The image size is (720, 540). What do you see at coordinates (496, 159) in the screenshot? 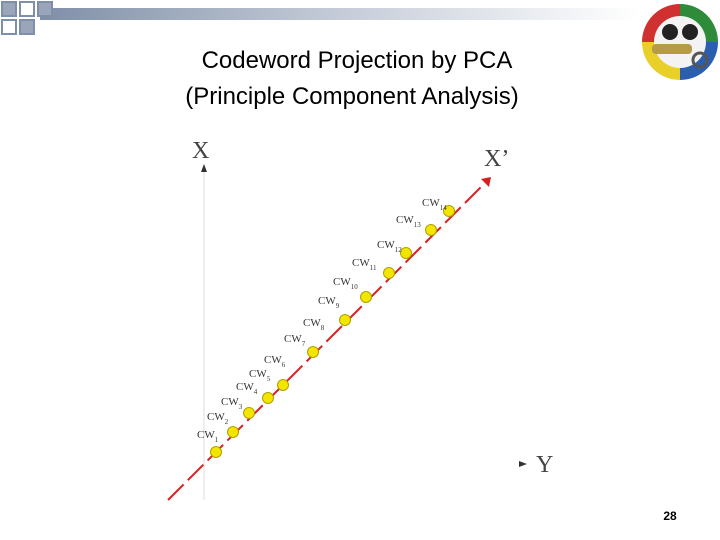
I see `axis-label: X’` at bounding box center [496, 159].